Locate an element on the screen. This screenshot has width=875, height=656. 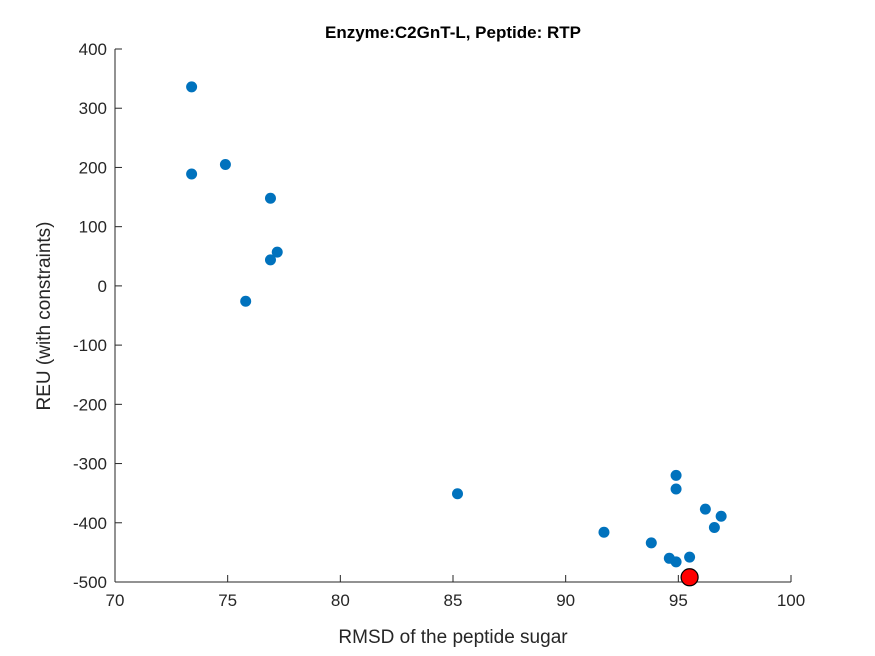
highlighted-point is located at coordinates (689, 577).